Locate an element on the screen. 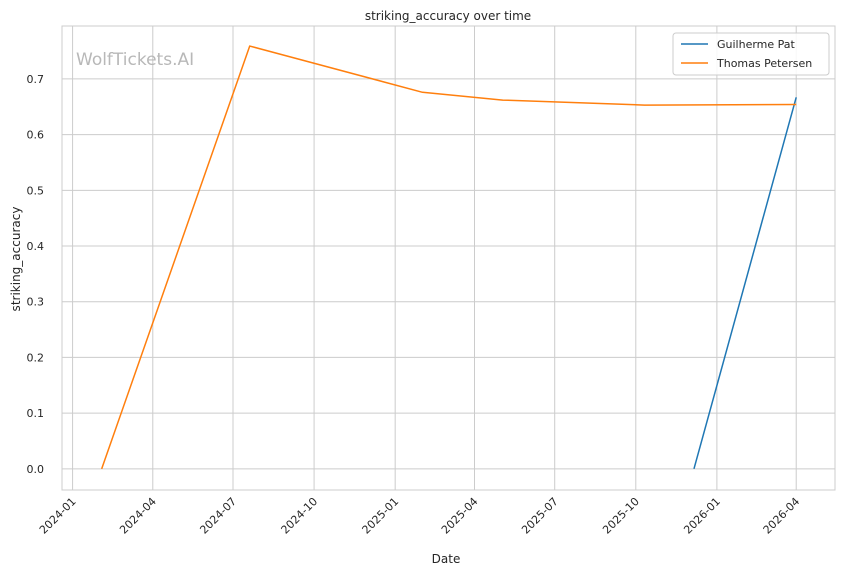 The height and width of the screenshot is (575, 844). legend-label-guilherme-pat: Guilherme Pat is located at coordinates (756, 44).